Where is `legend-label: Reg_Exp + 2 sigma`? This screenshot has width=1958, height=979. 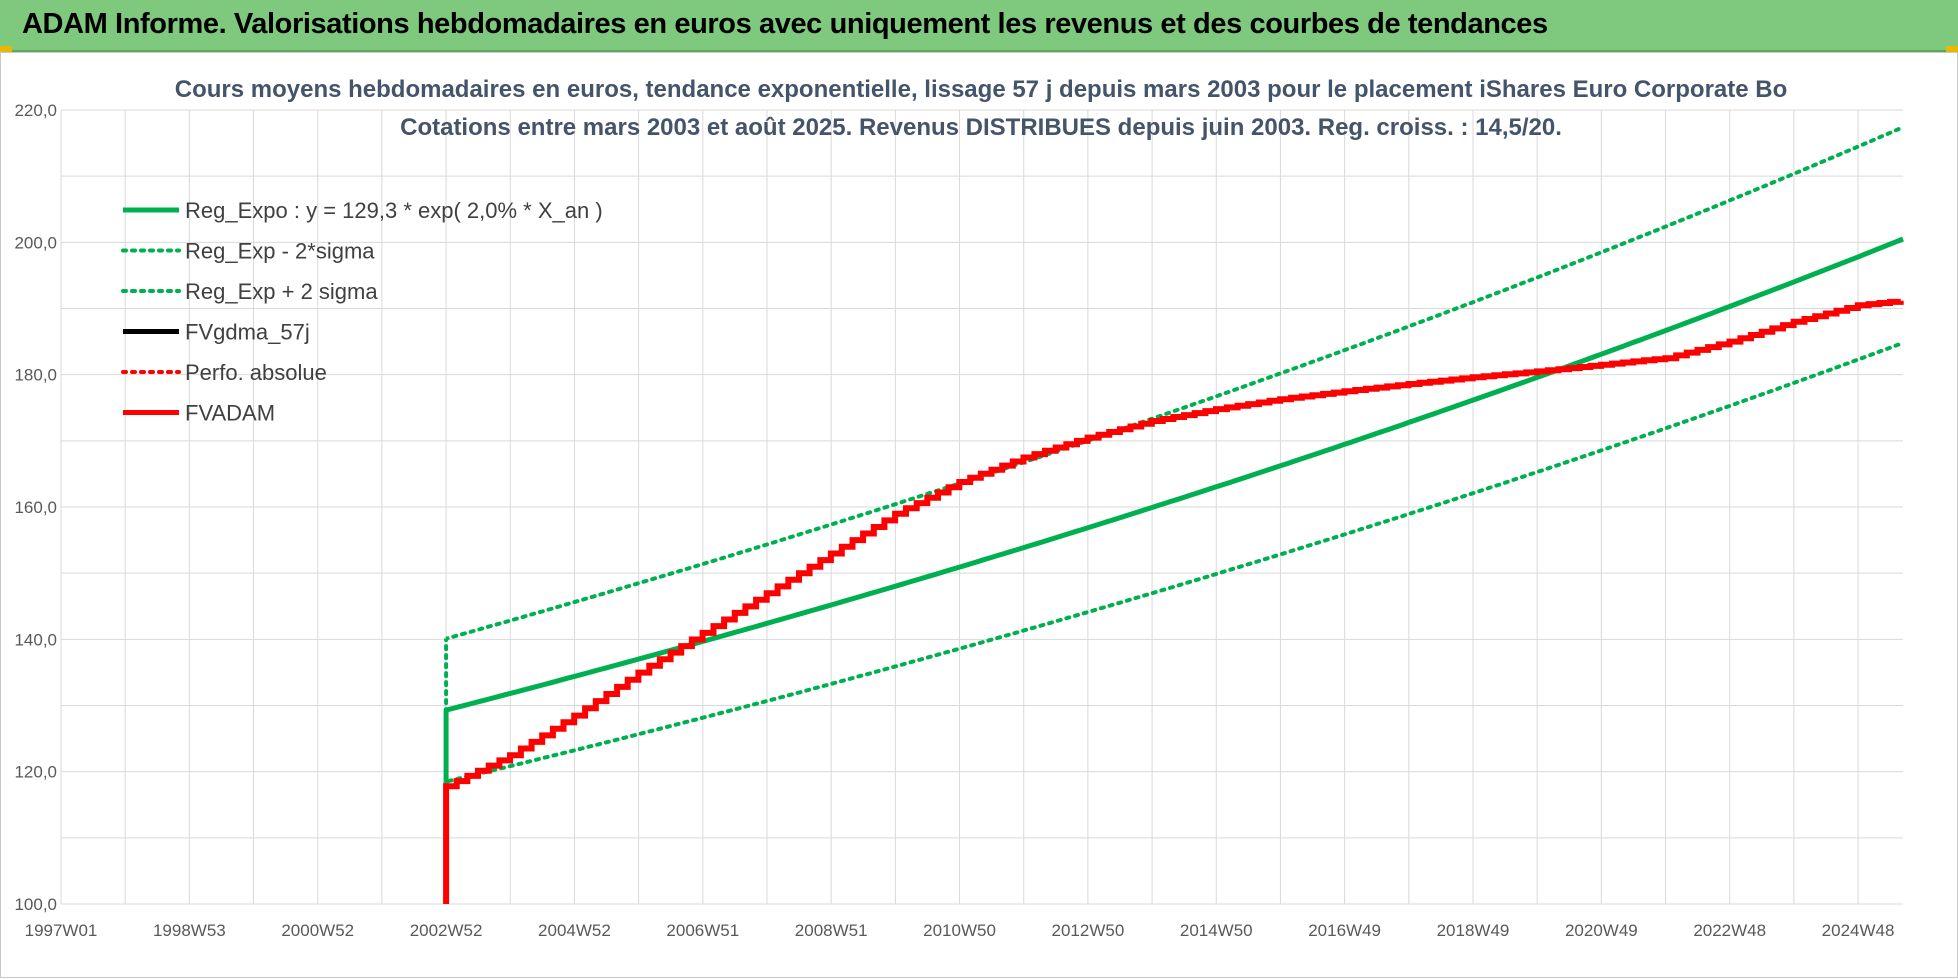 legend-label: Reg_Exp + 2 sigma is located at coordinates (281, 291).